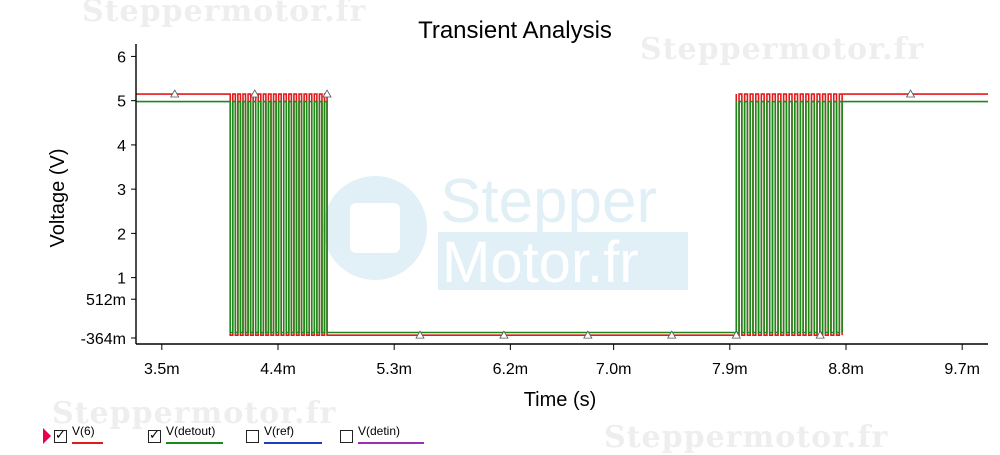 This screenshot has width=1000, height=455. What do you see at coordinates (730, 369) in the screenshot?
I see `x-tick-label: 7.9m` at bounding box center [730, 369].